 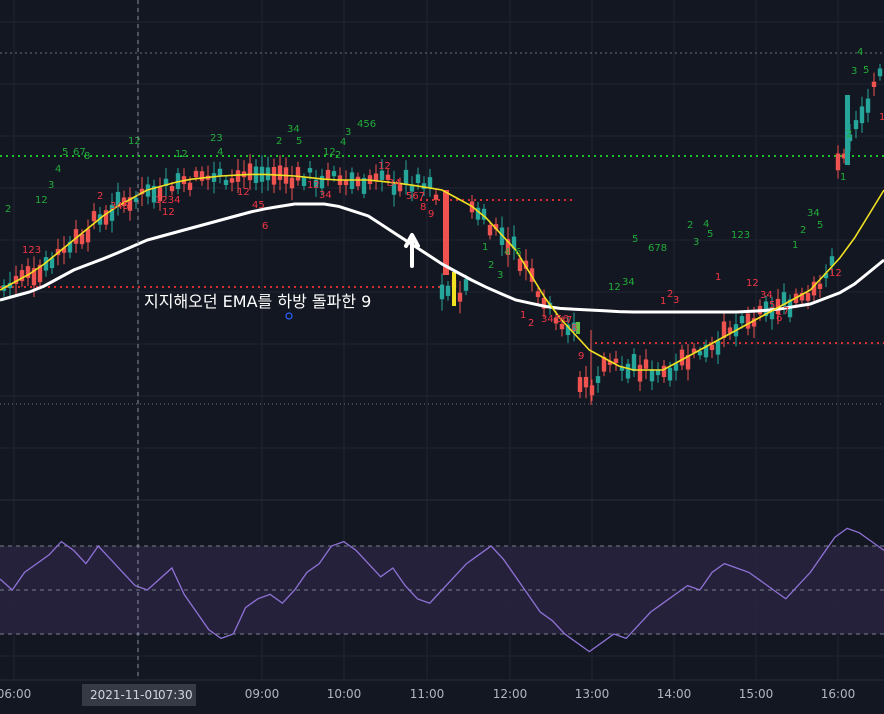 I want to click on td-label: 45, so click(x=258, y=205).